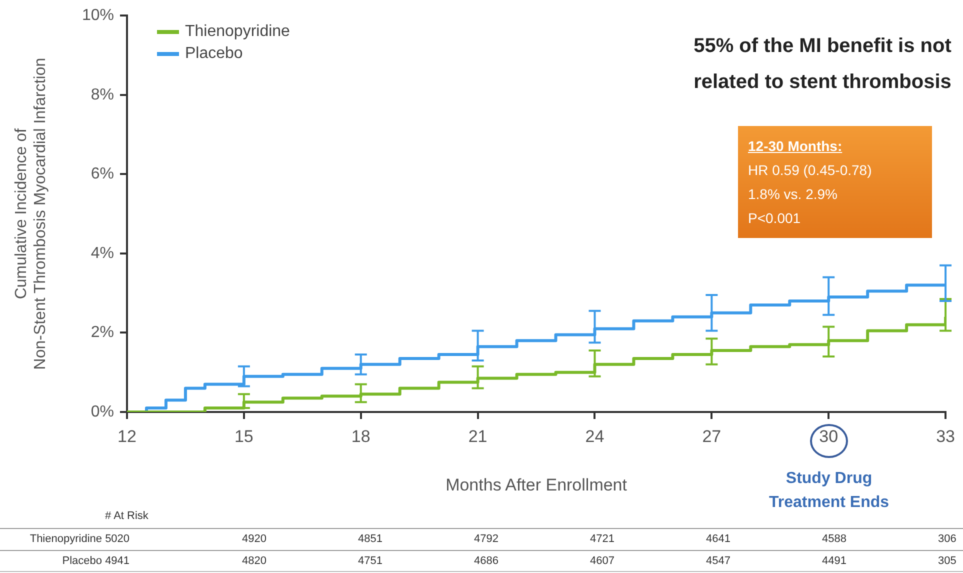  Describe the element at coordinates (493, 539) in the screenshot. I see `text: Thienopyridine 5020 4920 4851 4792 4721 4641 4588 306` at that location.